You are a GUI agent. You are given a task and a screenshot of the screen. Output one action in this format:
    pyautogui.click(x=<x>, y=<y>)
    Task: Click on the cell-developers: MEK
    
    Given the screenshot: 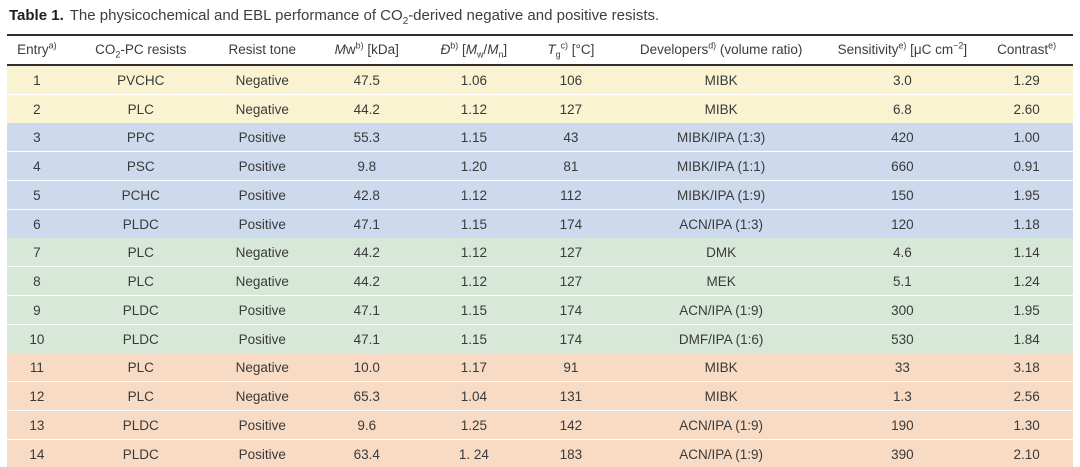 What is the action you would take?
    pyautogui.click(x=721, y=281)
    